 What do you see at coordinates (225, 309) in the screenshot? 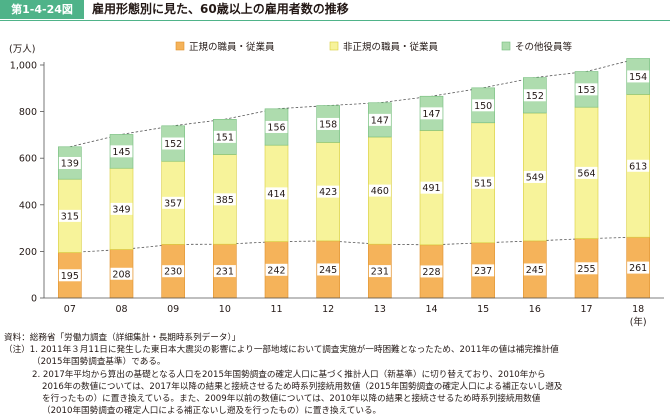
I see `x-tick-label: 10` at bounding box center [225, 309].